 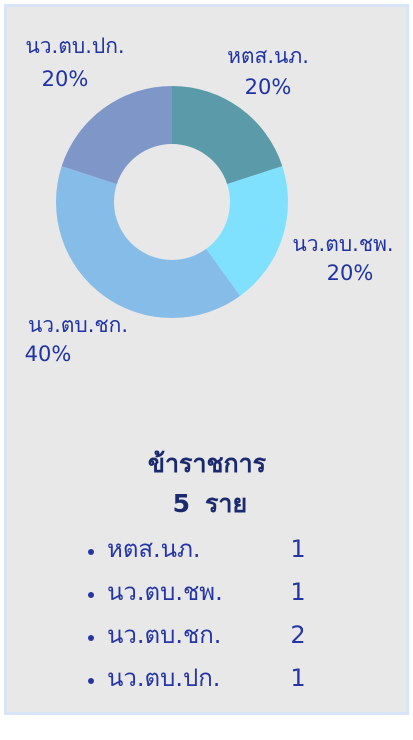 What do you see at coordinates (78, 325) in the screenshot?
I see `slice-label: นว.ตบ.ชก.` at bounding box center [78, 325].